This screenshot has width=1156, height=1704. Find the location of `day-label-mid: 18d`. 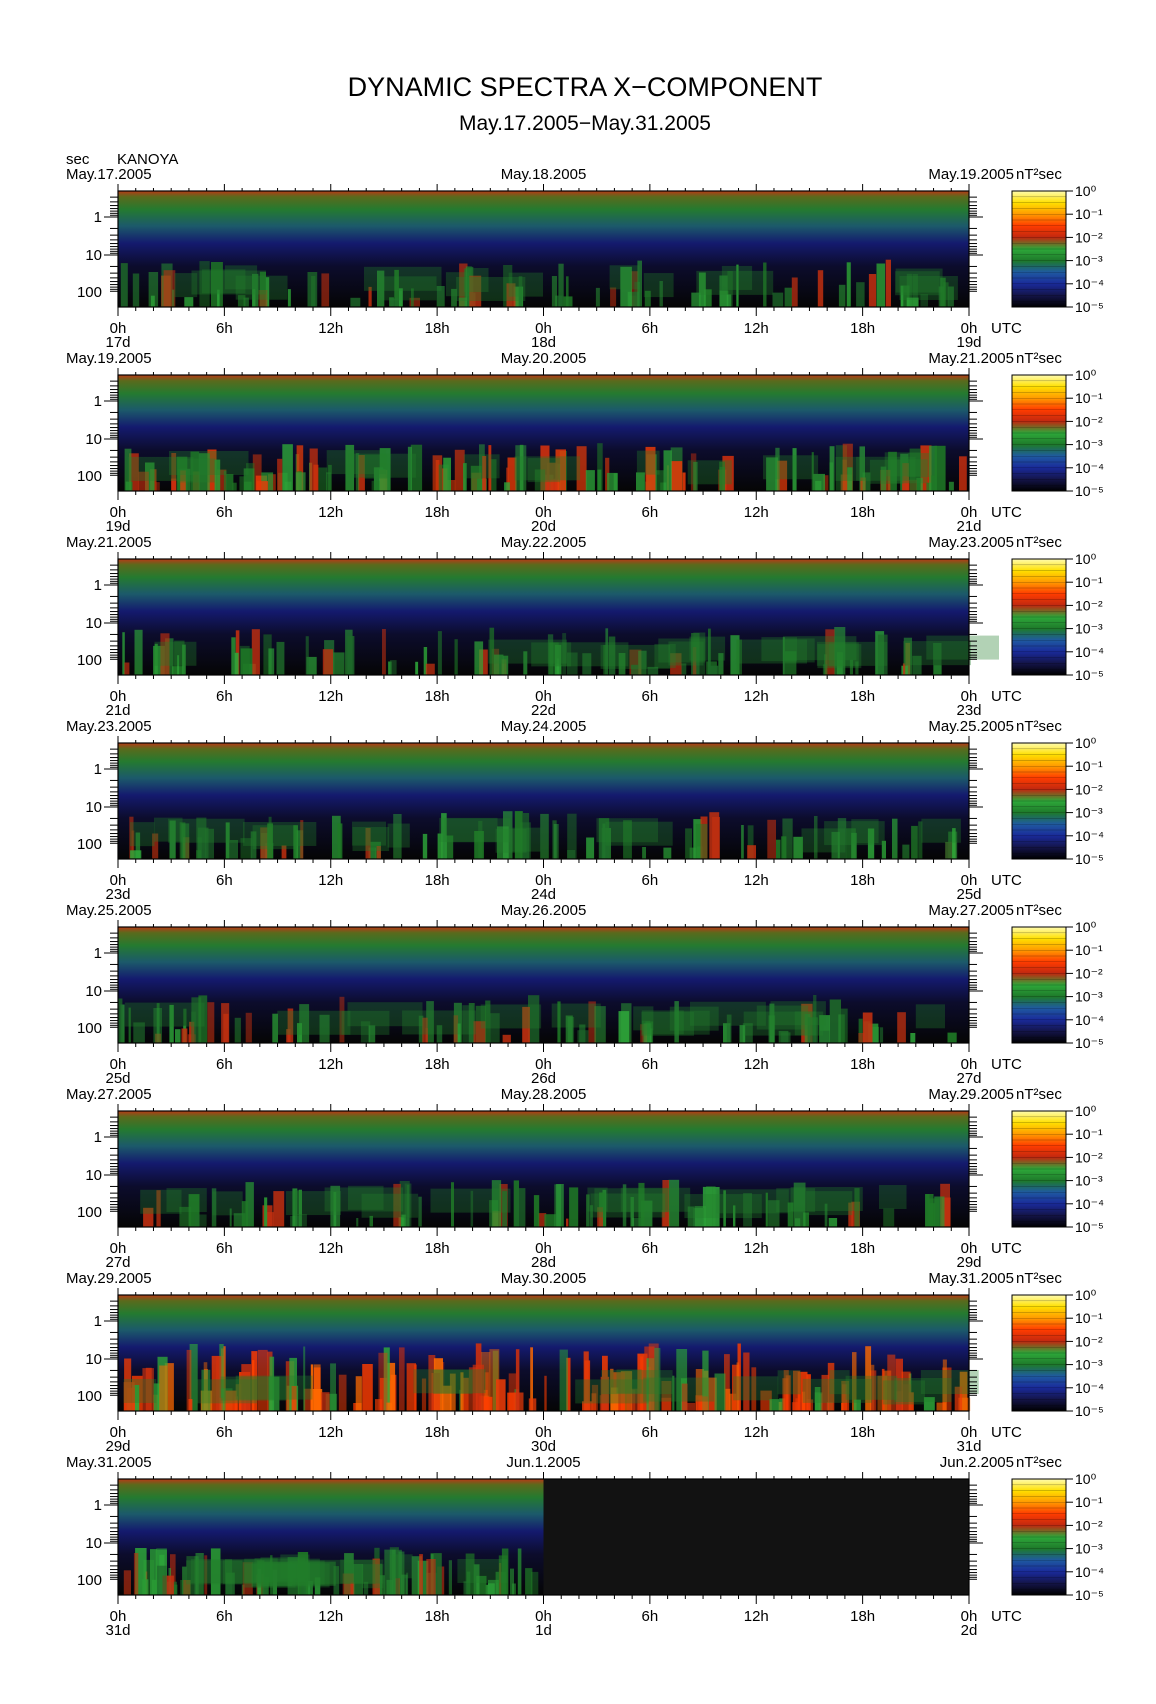

day-label-mid: 18d is located at coordinates (543, 342).